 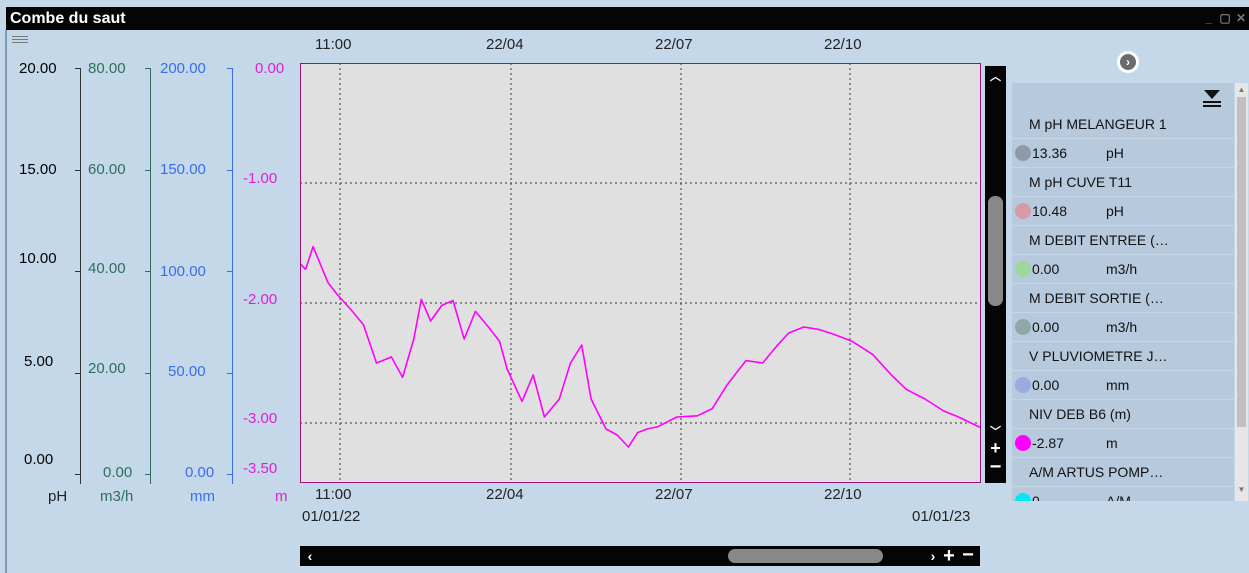 What do you see at coordinates (1036, 497) in the screenshot?
I see `legend-item-value: 0` at bounding box center [1036, 497].